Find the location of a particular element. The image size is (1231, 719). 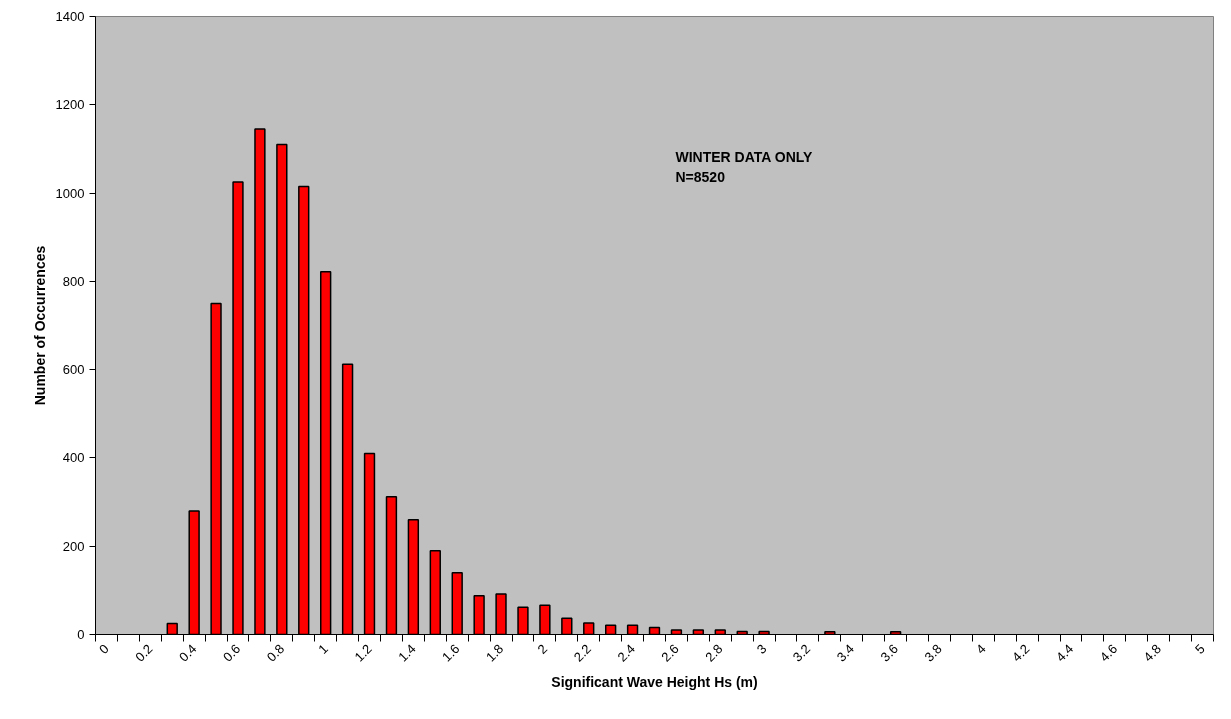

x-tick-label: 4.6 is located at coordinates (1108, 653).